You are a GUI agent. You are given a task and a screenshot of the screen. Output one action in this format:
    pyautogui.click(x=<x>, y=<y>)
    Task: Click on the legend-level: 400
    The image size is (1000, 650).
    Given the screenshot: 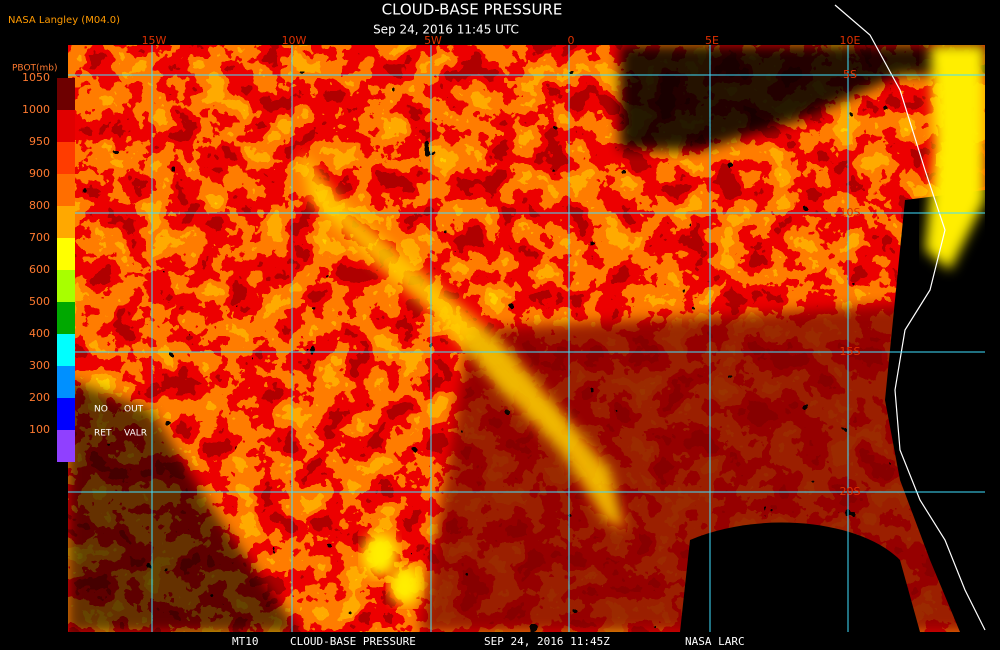 What is the action you would take?
    pyautogui.click(x=39, y=333)
    